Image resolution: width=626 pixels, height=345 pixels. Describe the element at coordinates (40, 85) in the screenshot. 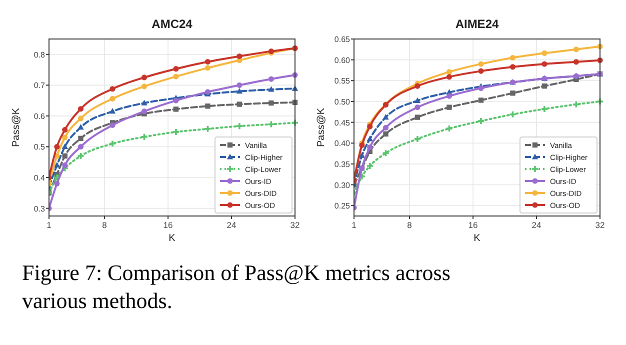

I see `y-tick-label: 0.7` at that location.